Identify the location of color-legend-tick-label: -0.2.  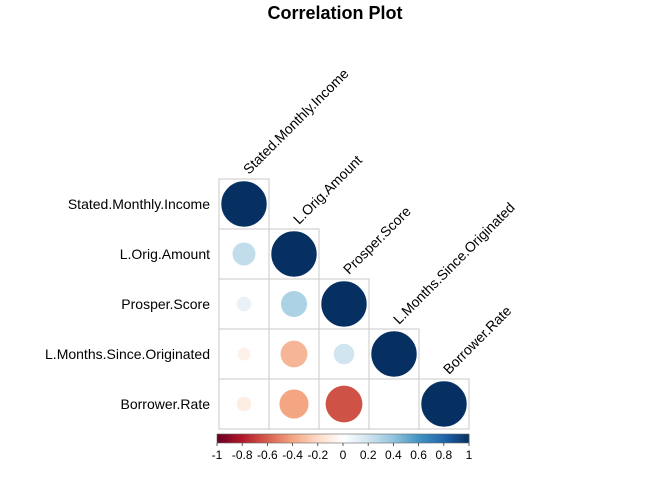
(317, 455).